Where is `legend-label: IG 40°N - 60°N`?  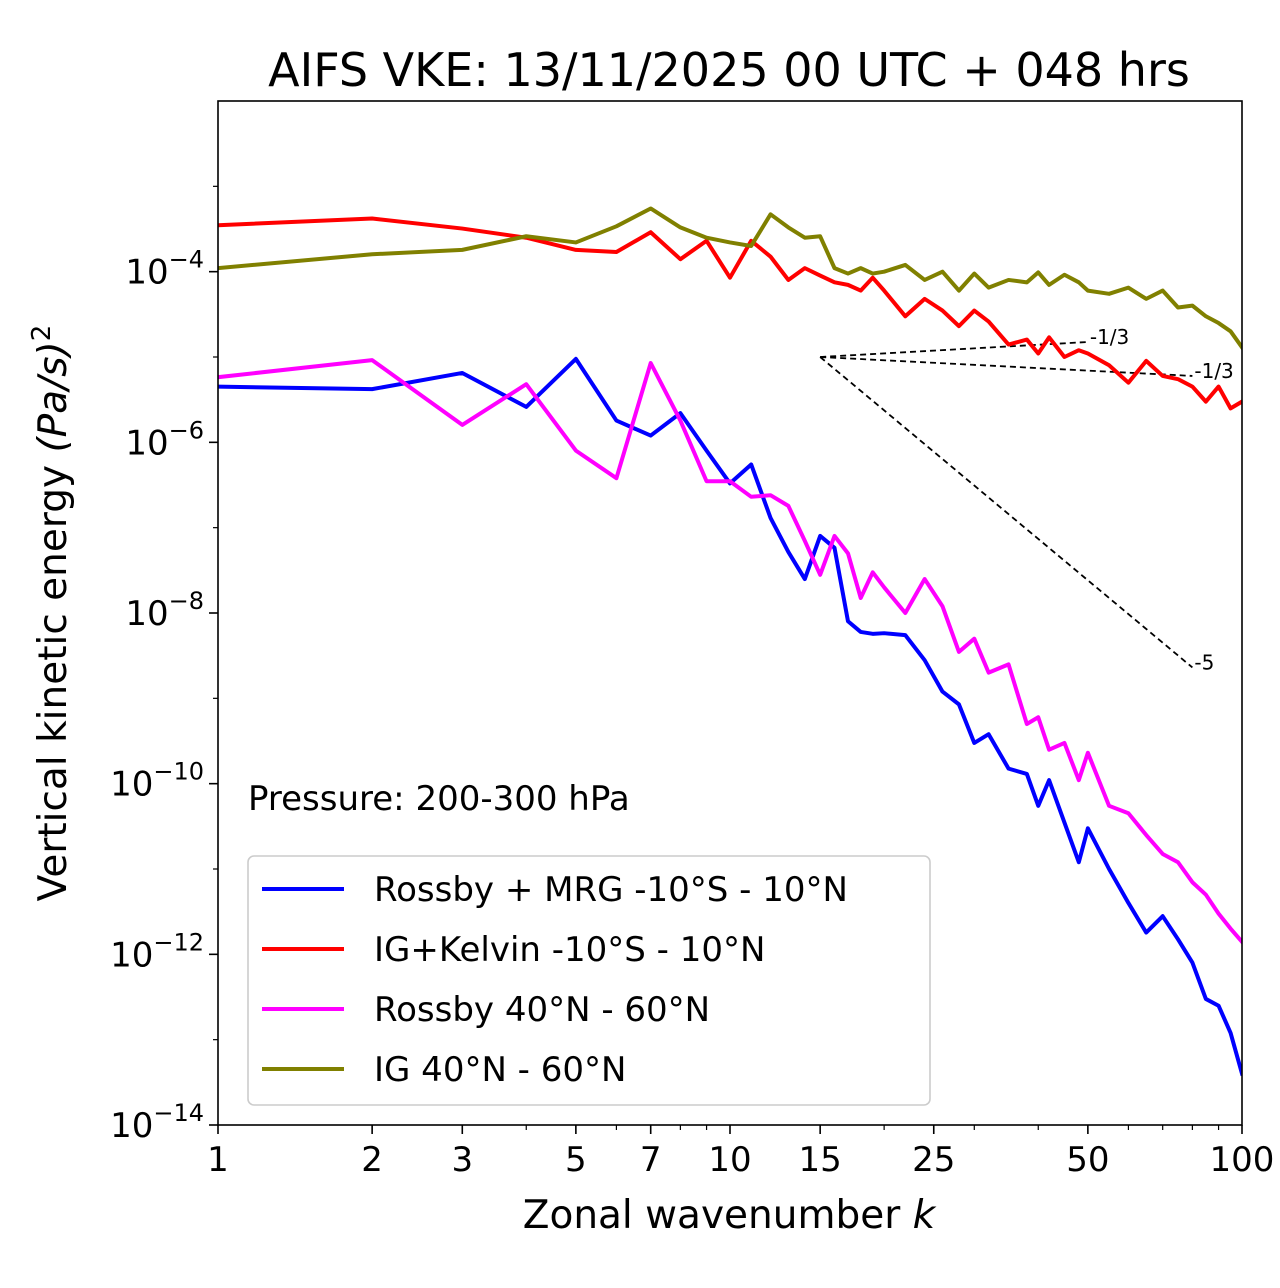 legend-label: IG 40°N - 60°N is located at coordinates (500, 1070).